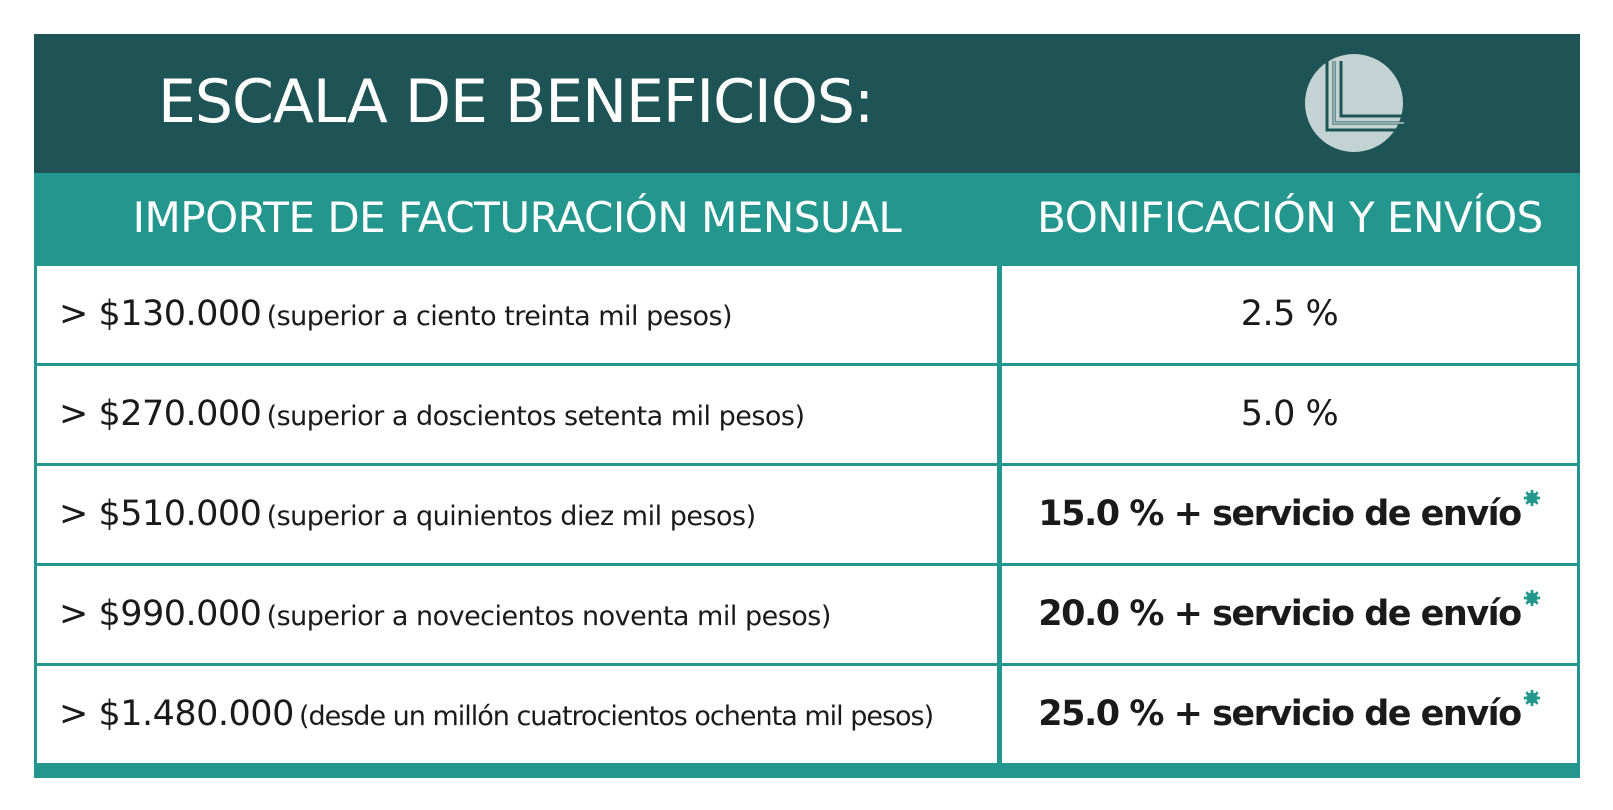 The height and width of the screenshot is (810, 1613). I want to click on benefit-value: 2.5 %, so click(1289, 314).